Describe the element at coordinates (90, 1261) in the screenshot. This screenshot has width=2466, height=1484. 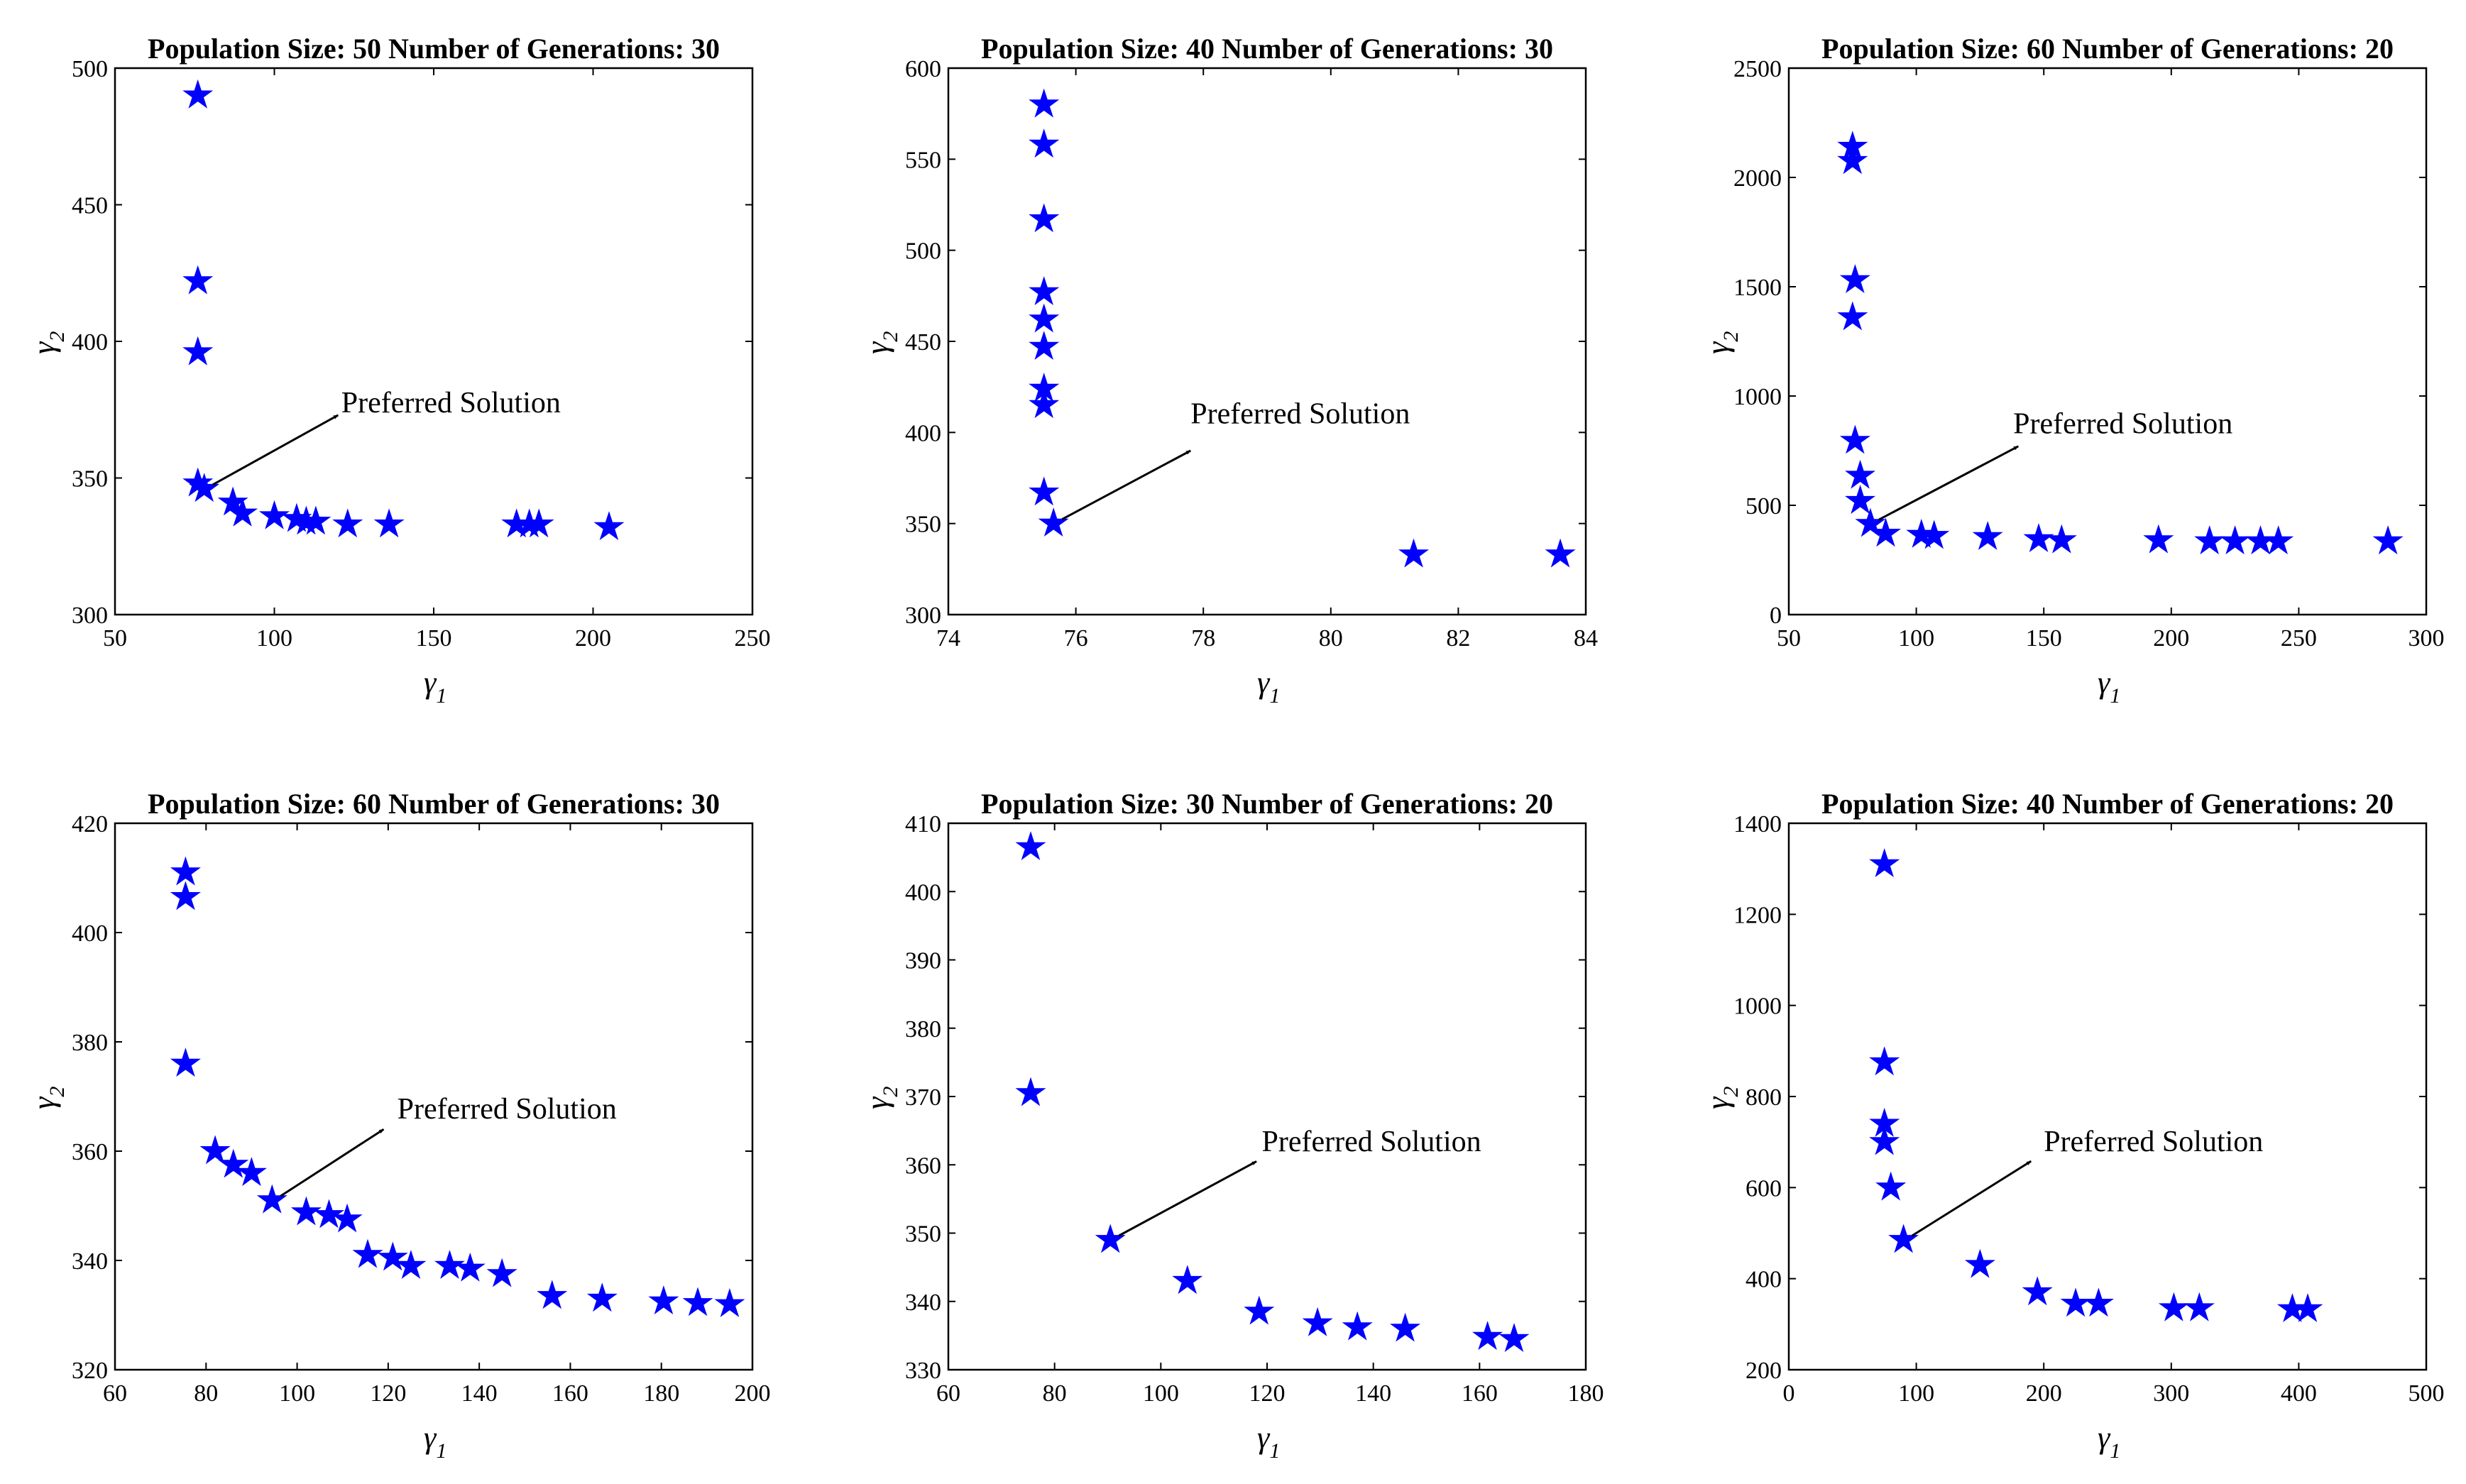
I see `y-tick-label: 340` at that location.